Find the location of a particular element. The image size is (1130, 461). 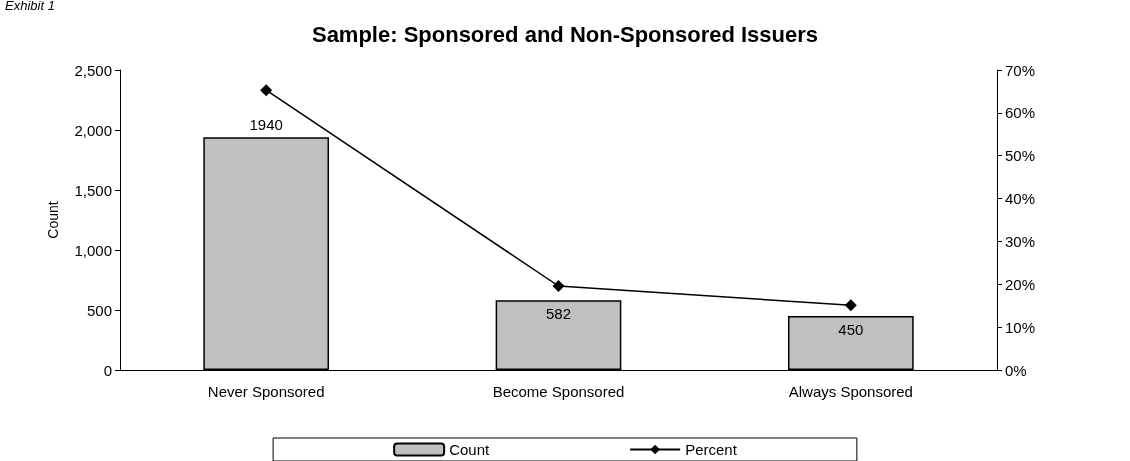

legend-label: Count is located at coordinates (469, 449).